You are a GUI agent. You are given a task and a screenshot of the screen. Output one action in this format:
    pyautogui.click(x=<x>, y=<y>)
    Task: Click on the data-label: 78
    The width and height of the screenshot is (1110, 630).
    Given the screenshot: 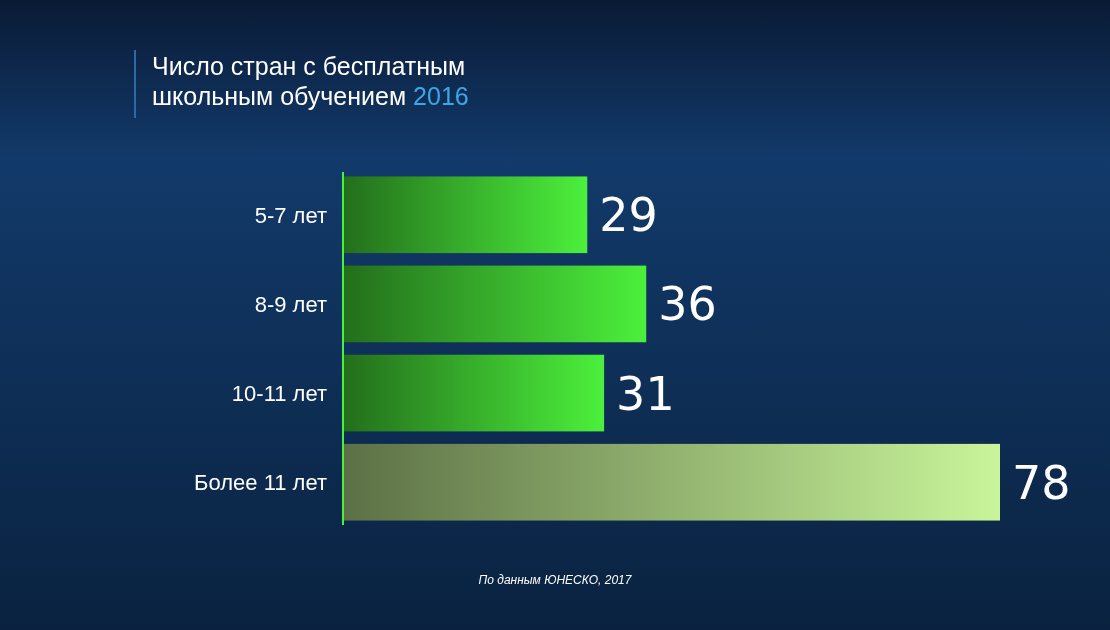 What is the action you would take?
    pyautogui.click(x=1041, y=482)
    